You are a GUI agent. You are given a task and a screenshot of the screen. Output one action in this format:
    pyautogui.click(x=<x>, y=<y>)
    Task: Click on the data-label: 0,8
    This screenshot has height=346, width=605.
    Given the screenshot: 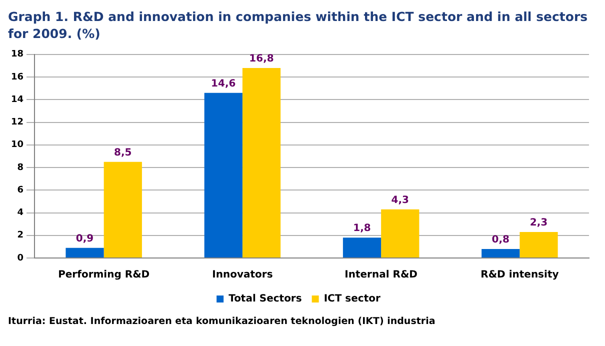 What is the action you would take?
    pyautogui.click(x=501, y=240)
    